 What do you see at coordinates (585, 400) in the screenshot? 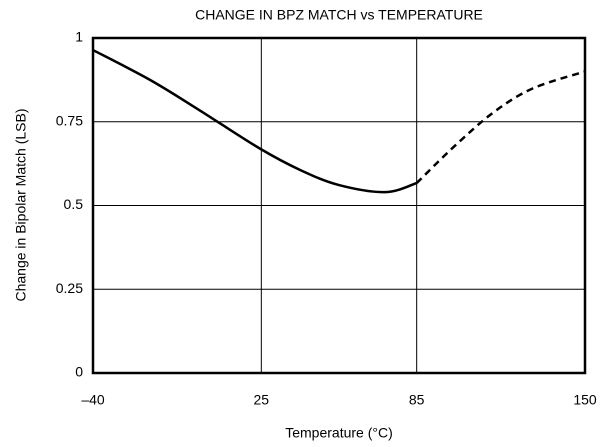
I see `x-tick-label: 150` at bounding box center [585, 400].